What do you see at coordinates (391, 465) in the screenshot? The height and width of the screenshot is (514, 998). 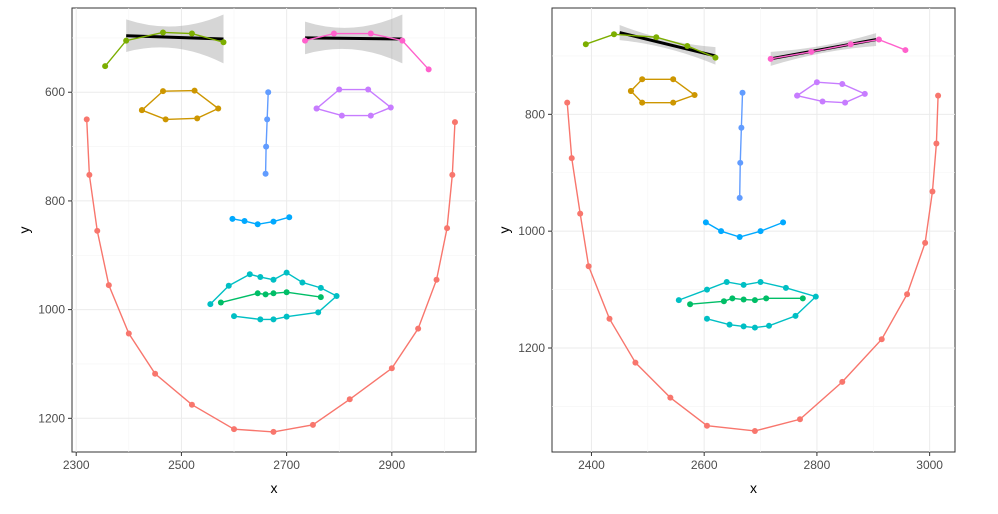 I see `x-tick-label: 2900` at bounding box center [391, 465].